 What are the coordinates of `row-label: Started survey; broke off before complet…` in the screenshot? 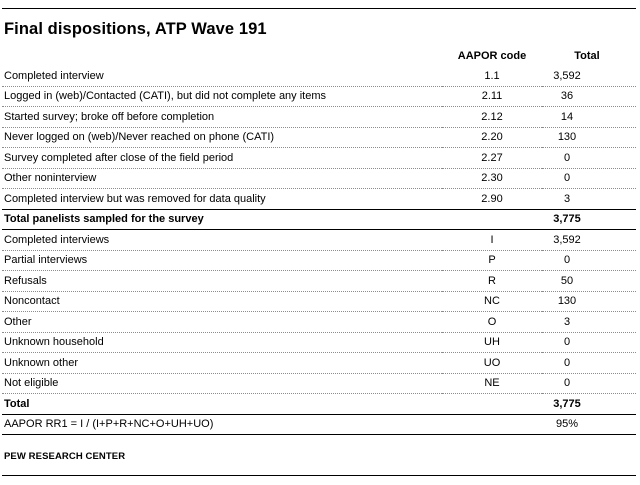 It's located at (222, 117).